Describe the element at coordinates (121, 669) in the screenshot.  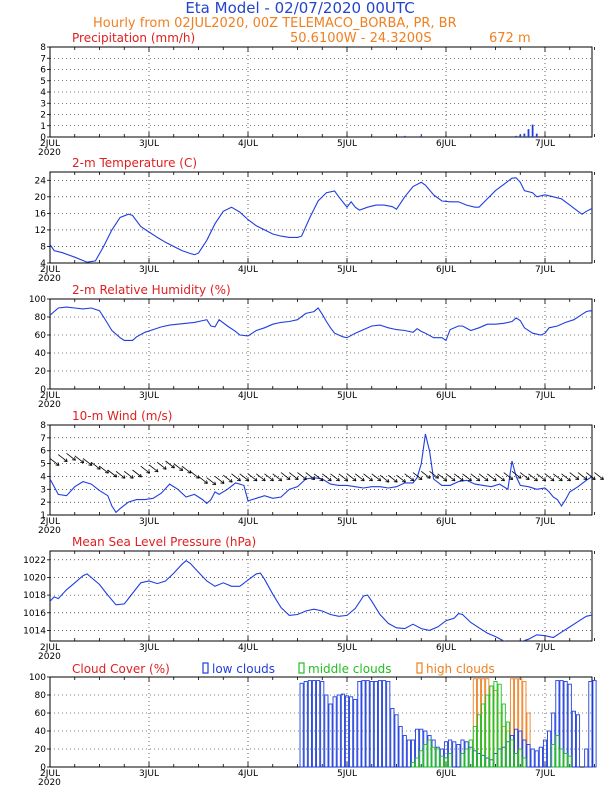
I see `panel-title: Cloud Cover (%)` at that location.